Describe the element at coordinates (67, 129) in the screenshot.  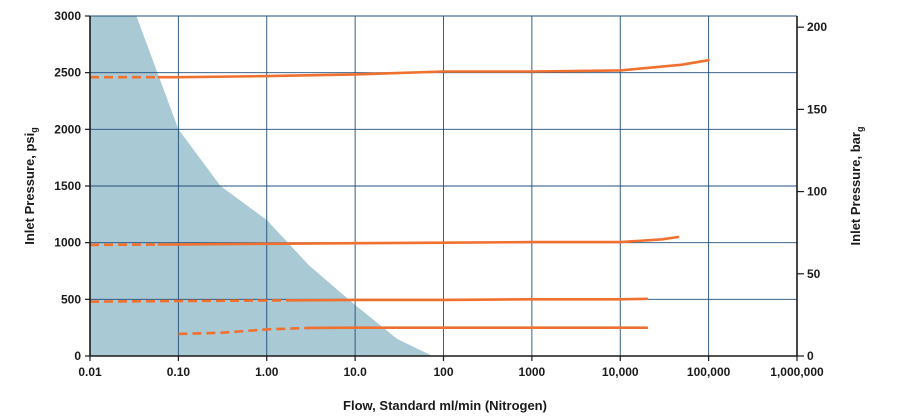
I see `y-left-tick-label: 2000` at that location.